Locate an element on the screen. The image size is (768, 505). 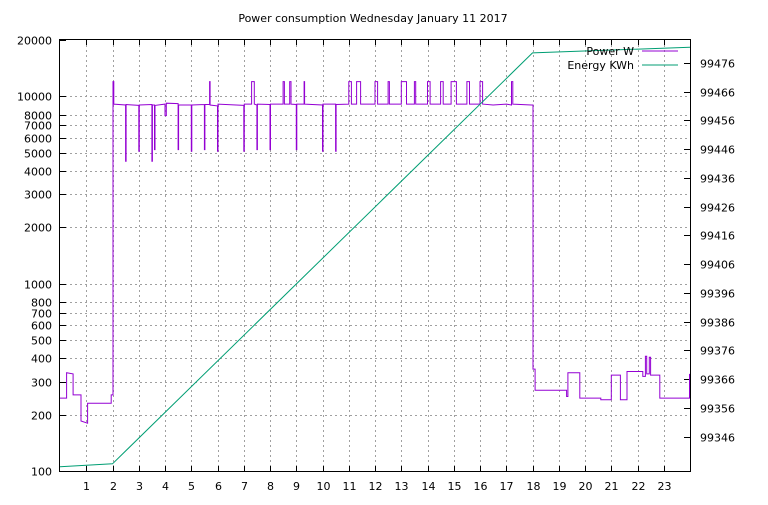
y-tick-label: 200 is located at coordinates (41, 416).